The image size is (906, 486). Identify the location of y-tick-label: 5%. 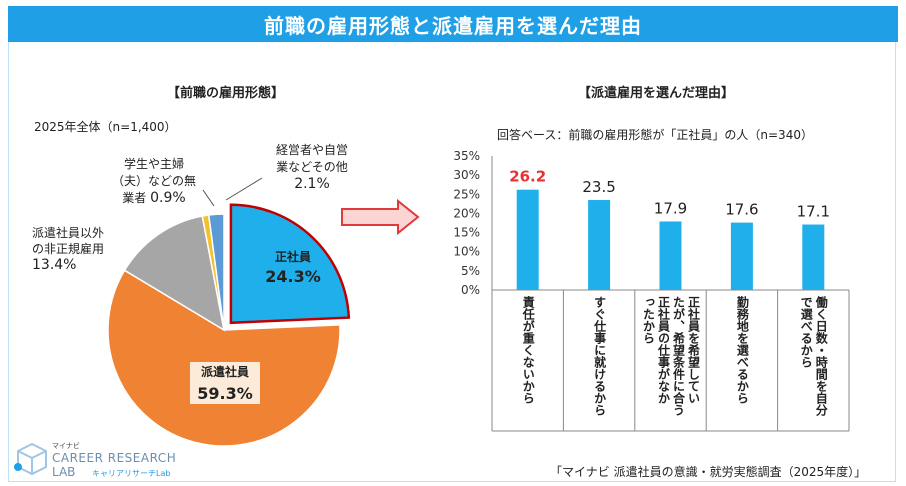
(470, 271).